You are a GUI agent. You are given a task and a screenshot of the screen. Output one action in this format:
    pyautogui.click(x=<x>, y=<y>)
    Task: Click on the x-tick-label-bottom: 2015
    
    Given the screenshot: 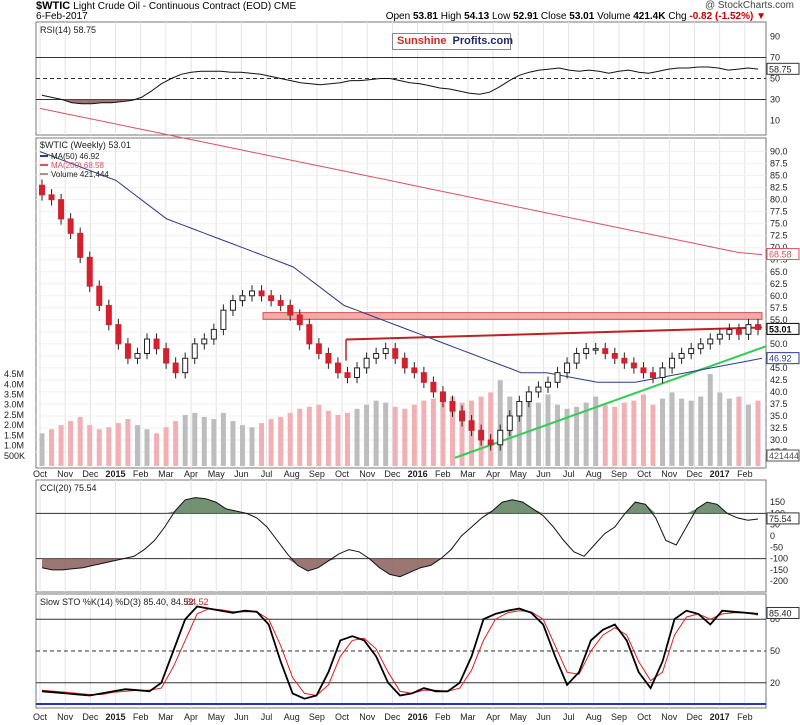 What is the action you would take?
    pyautogui.click(x=116, y=717)
    